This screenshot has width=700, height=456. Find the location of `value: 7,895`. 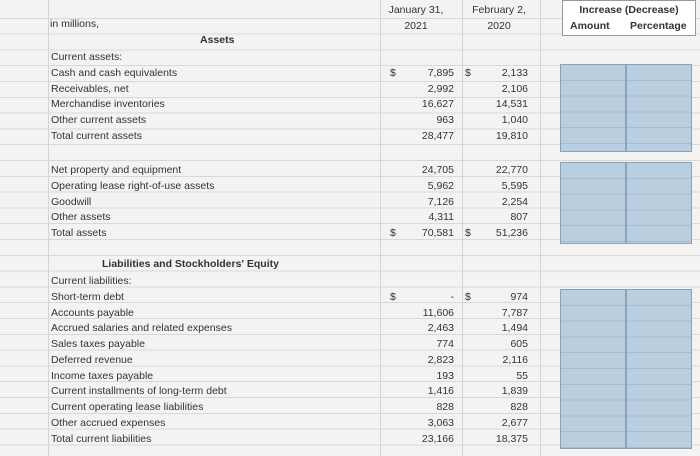

value: 7,895 is located at coordinates (440, 72).